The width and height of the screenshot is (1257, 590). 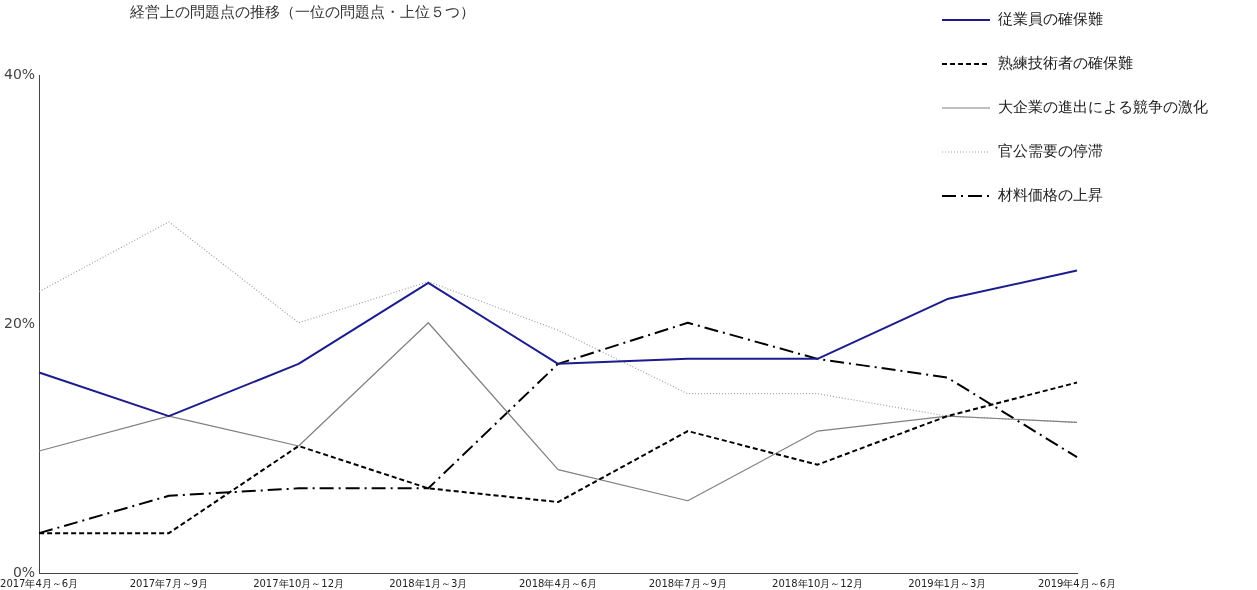 What do you see at coordinates (299, 583) in the screenshot?
I see `x-tick-label: 2017年10月～12月` at bounding box center [299, 583].